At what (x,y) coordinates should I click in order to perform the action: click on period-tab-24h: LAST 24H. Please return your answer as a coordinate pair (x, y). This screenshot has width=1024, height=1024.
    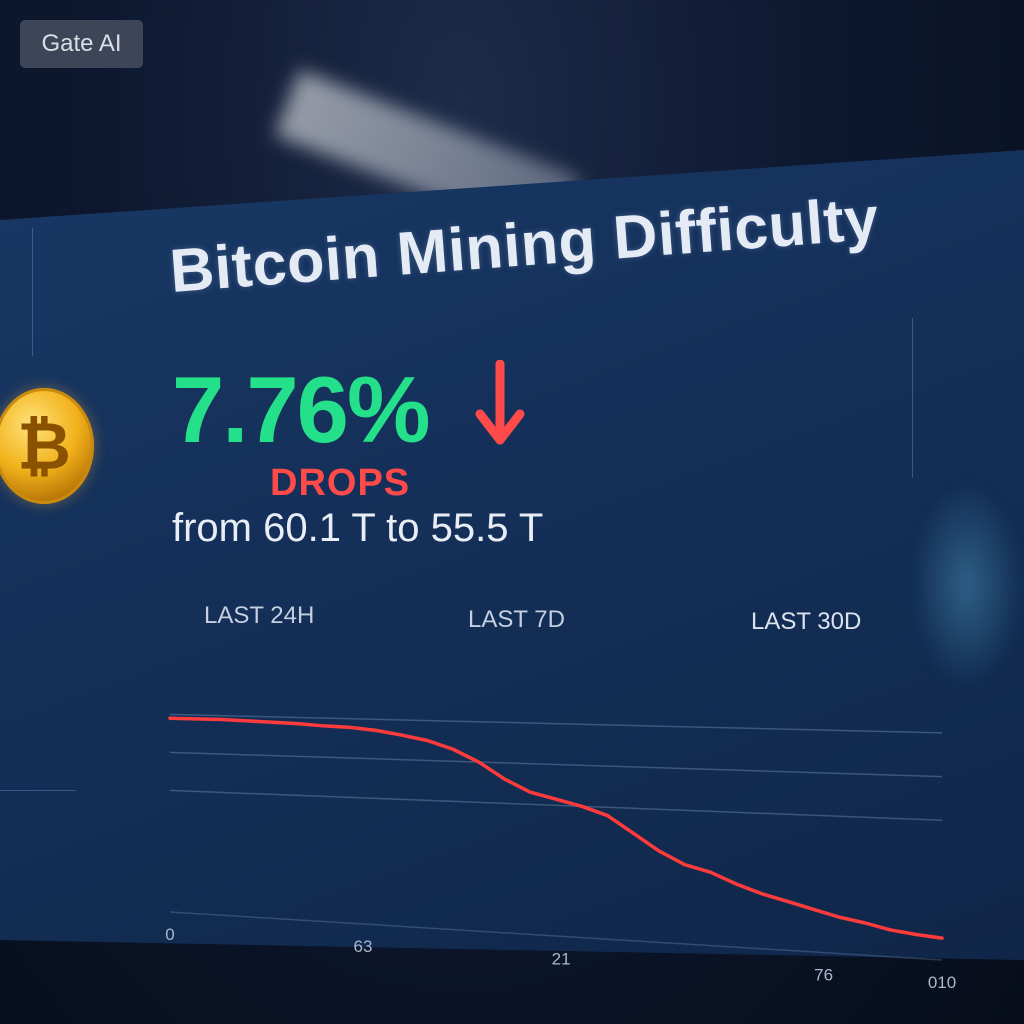
    Looking at the image, I should click on (259, 615).